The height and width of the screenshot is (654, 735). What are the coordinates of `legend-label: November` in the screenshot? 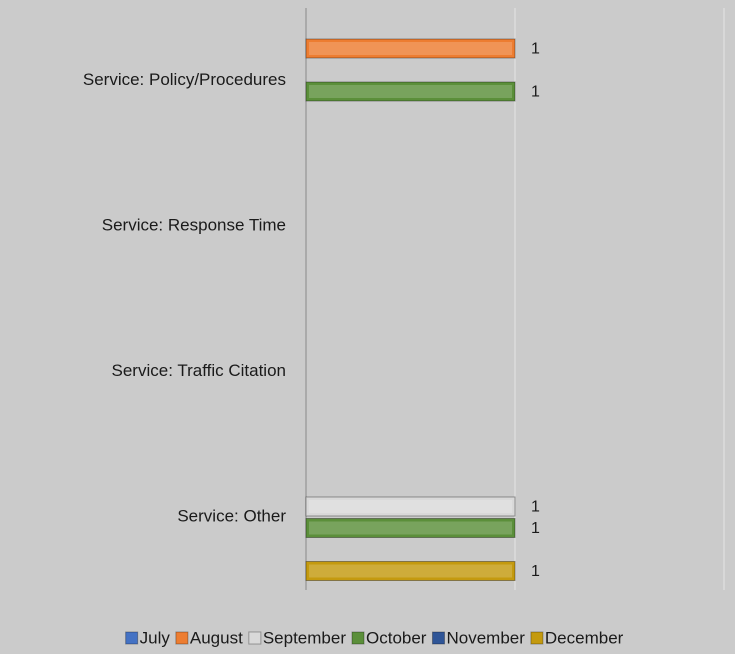 It's located at (485, 637).